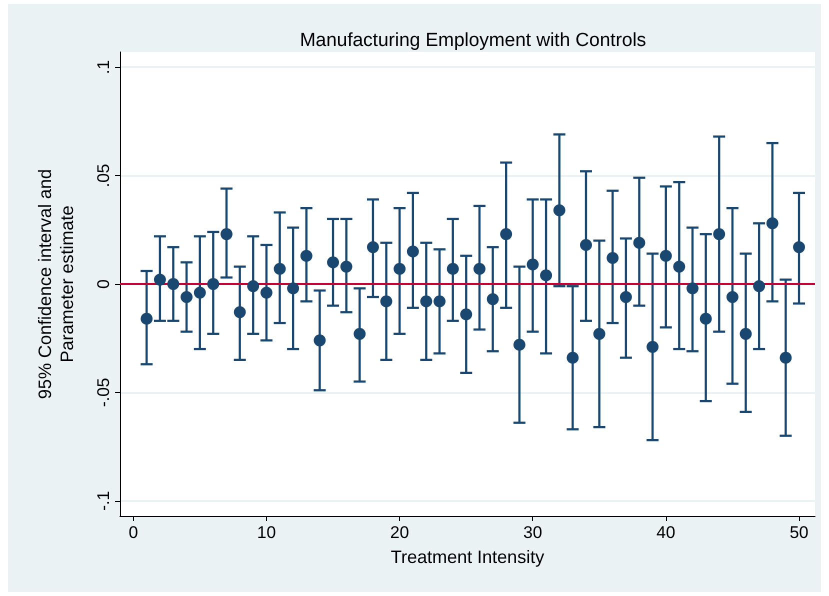 Image resolution: width=829 pixels, height=596 pixels. Describe the element at coordinates (103, 67) in the screenshot. I see `y-tick-label: .1` at that location.